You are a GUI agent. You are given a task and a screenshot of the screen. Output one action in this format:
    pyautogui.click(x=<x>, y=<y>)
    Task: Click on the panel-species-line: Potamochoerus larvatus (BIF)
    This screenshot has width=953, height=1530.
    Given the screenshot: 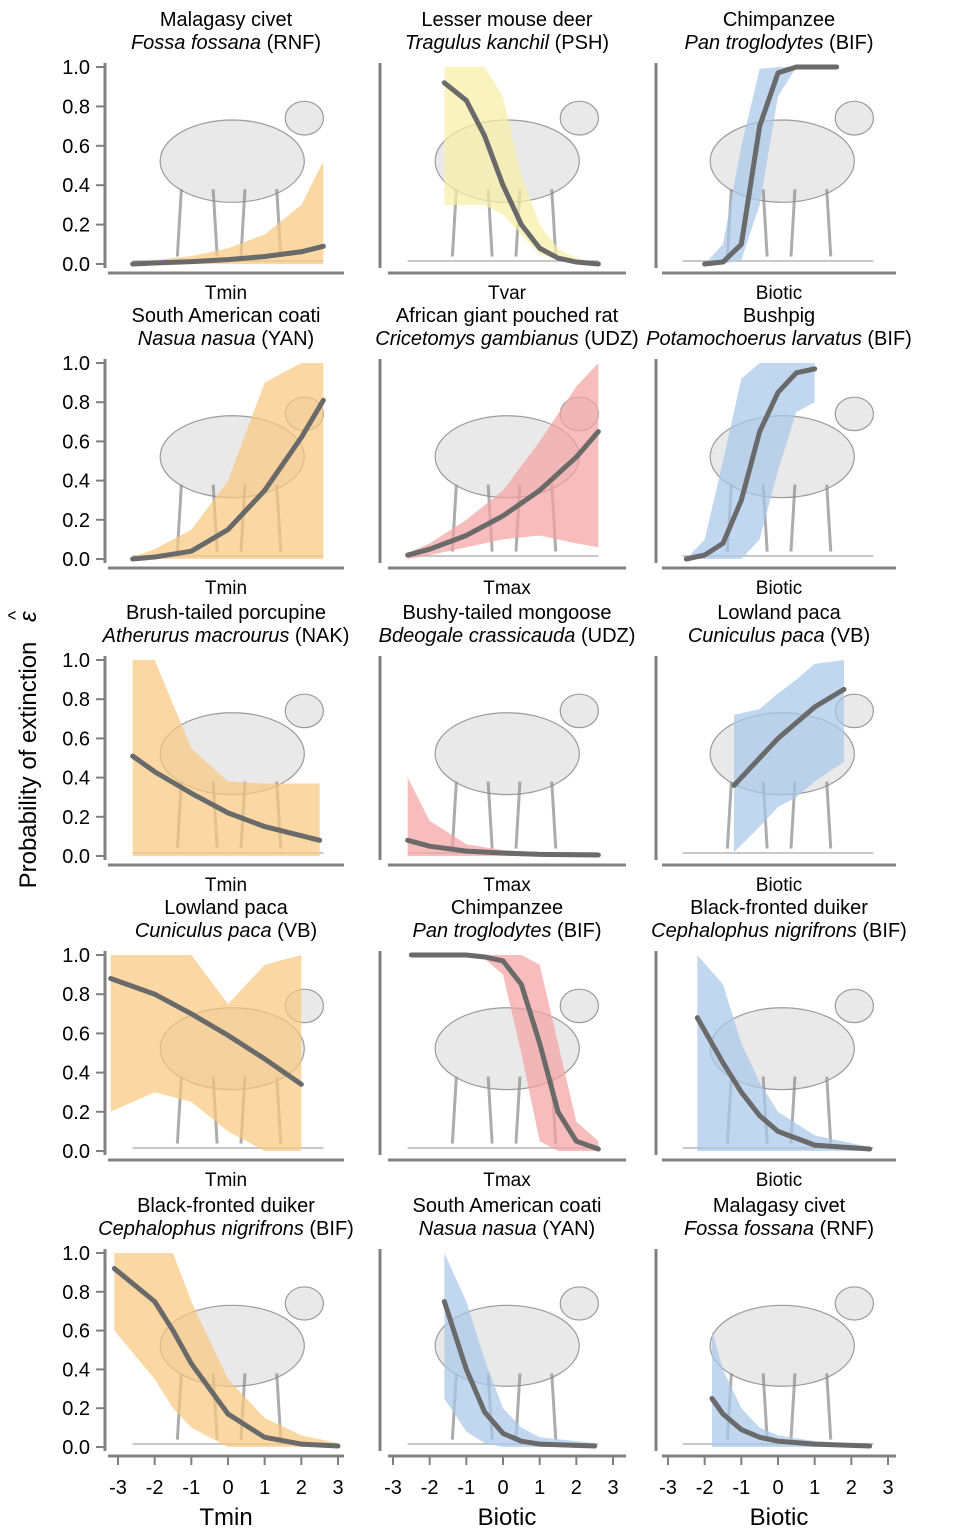 What is the action you would take?
    pyautogui.click(x=779, y=339)
    